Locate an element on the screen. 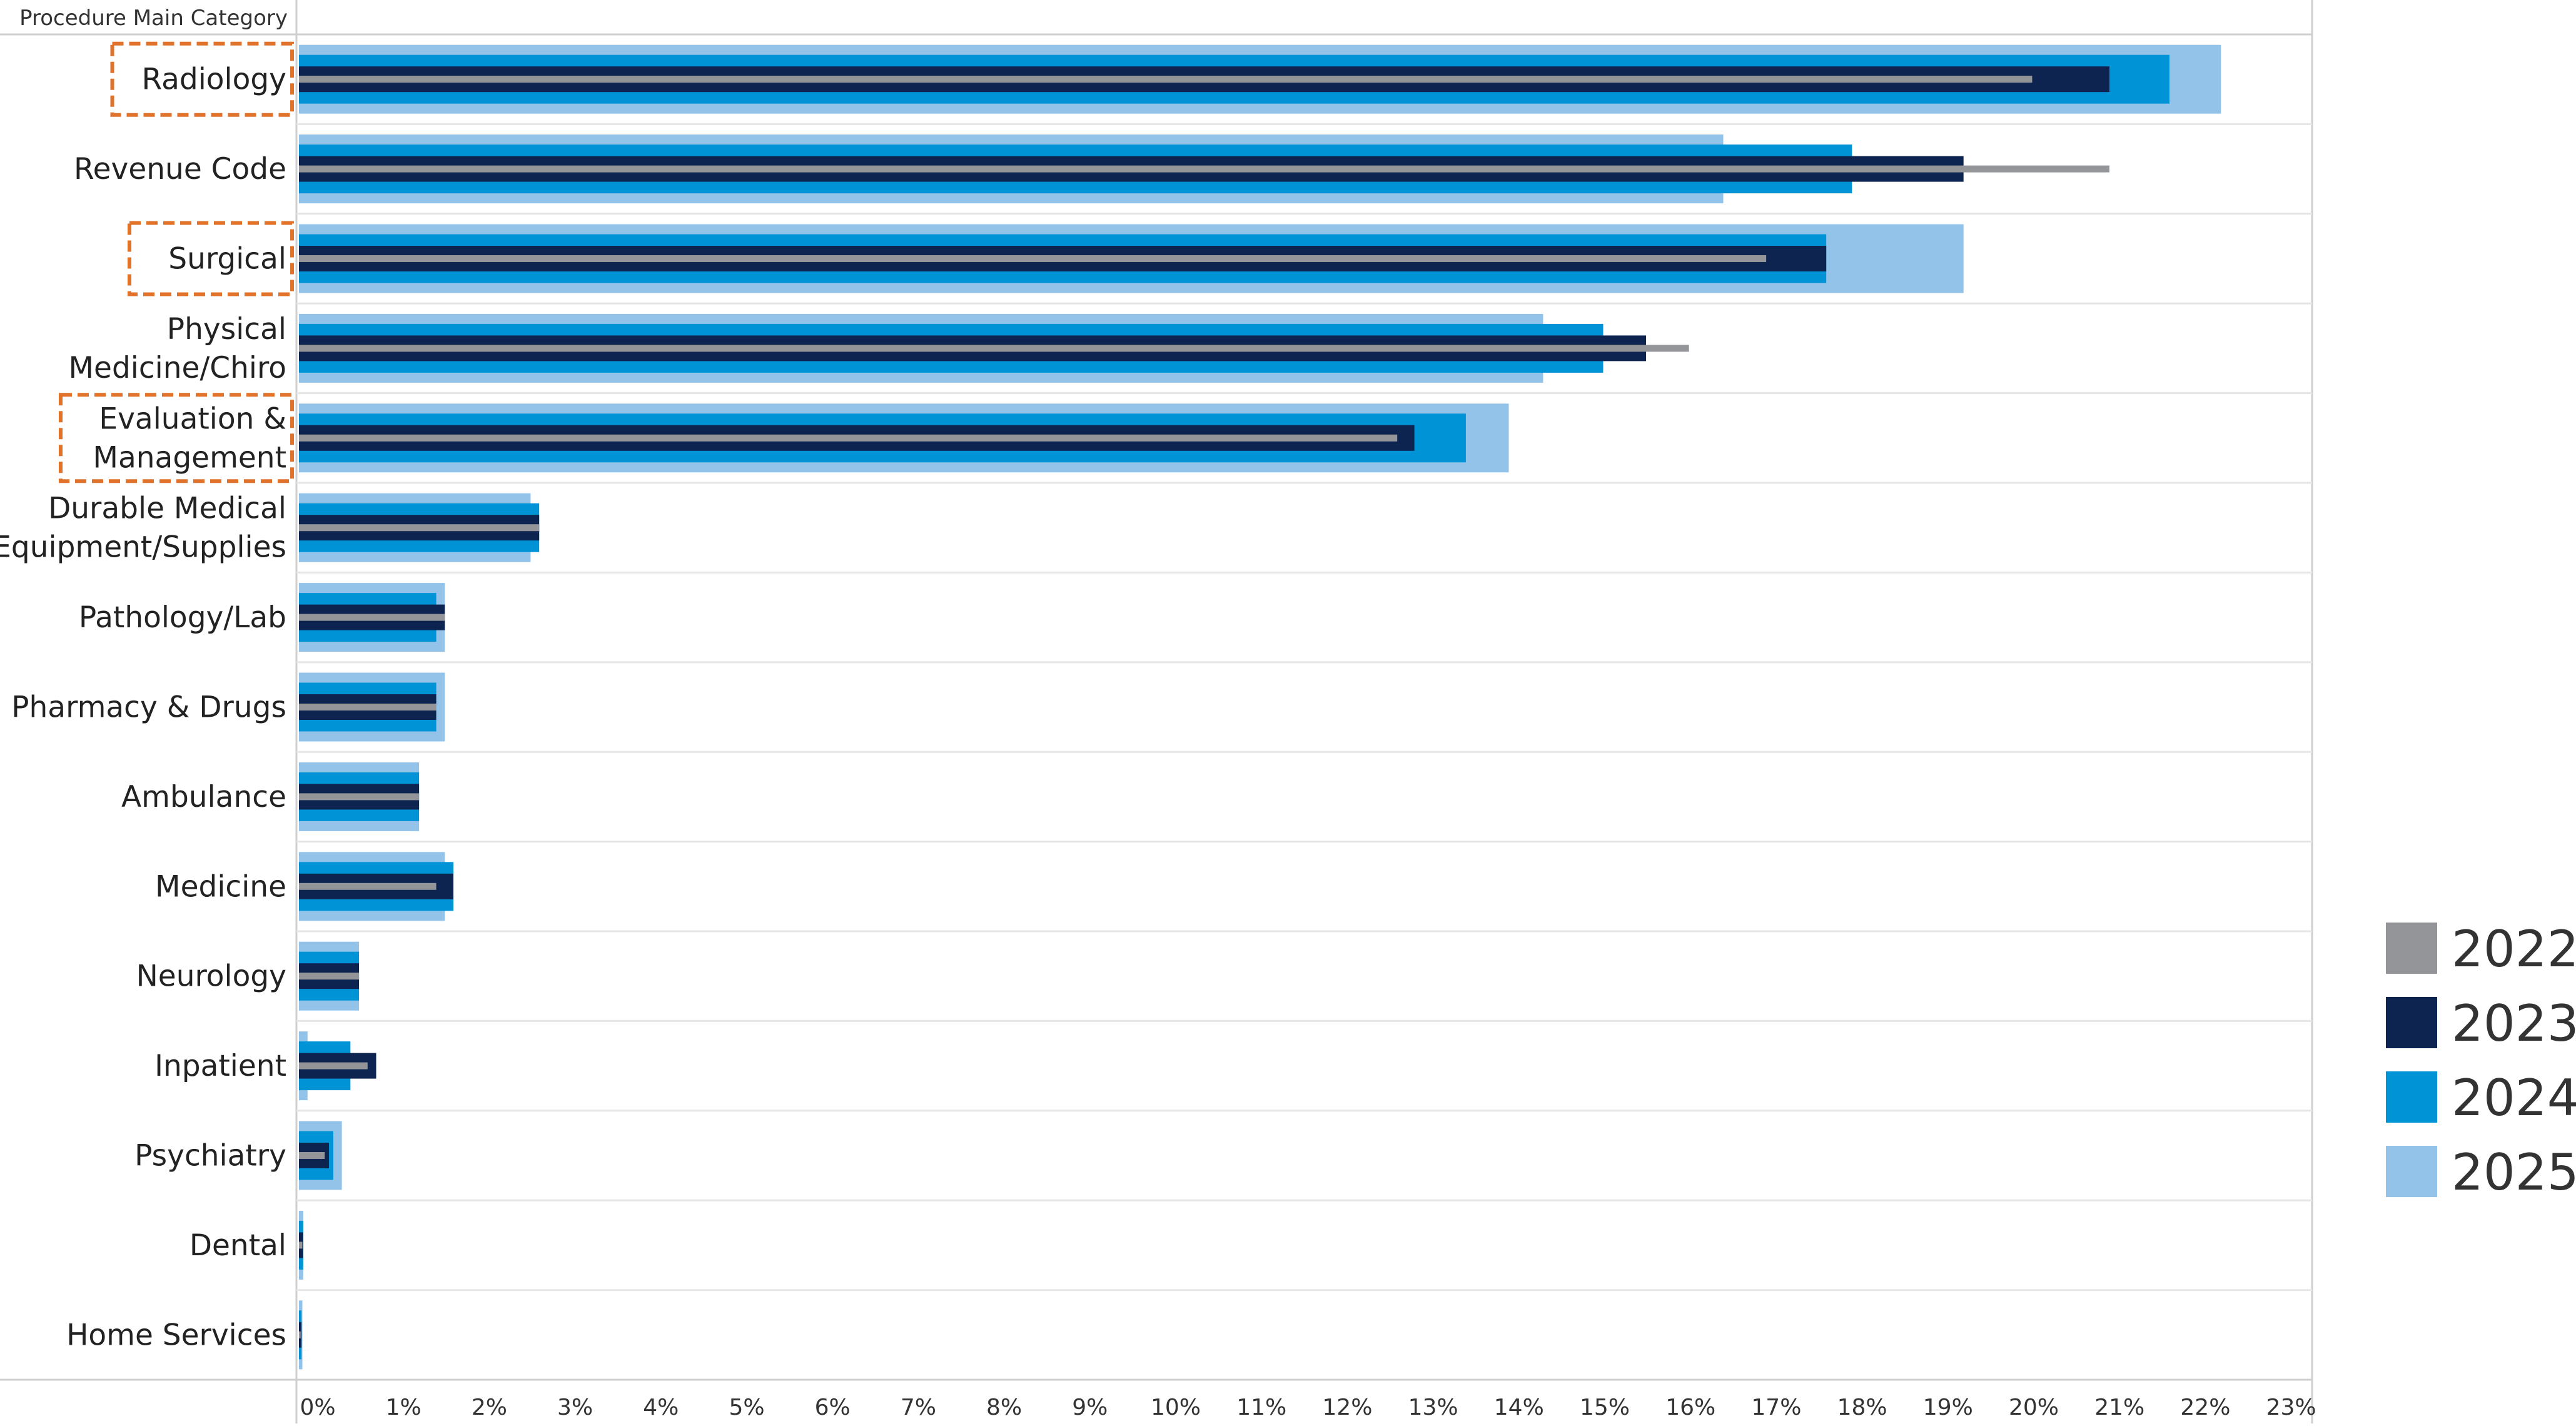 The image size is (2576, 1426). highlight-box-surgical is located at coordinates (211, 258).